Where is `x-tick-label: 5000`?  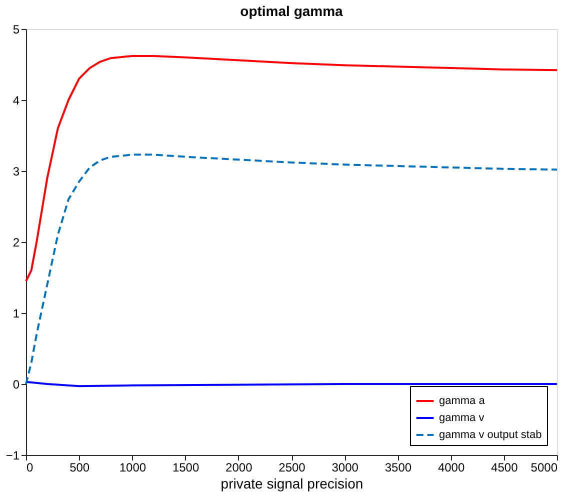
x-tick-label: 5000 is located at coordinates (544, 467).